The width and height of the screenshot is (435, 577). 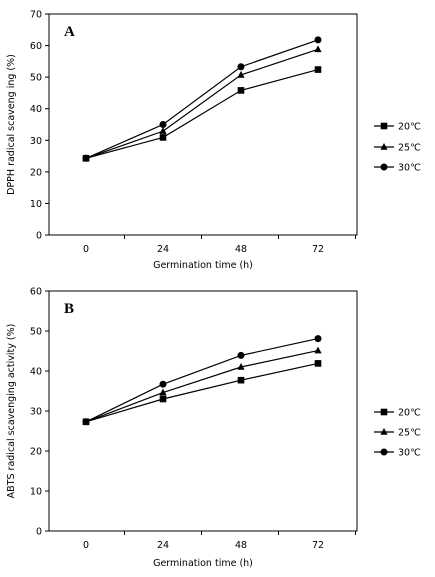 What do you see at coordinates (11, 124) in the screenshot?
I see `y-axis-label: DPPH radical scaveng ing (%)` at bounding box center [11, 124].